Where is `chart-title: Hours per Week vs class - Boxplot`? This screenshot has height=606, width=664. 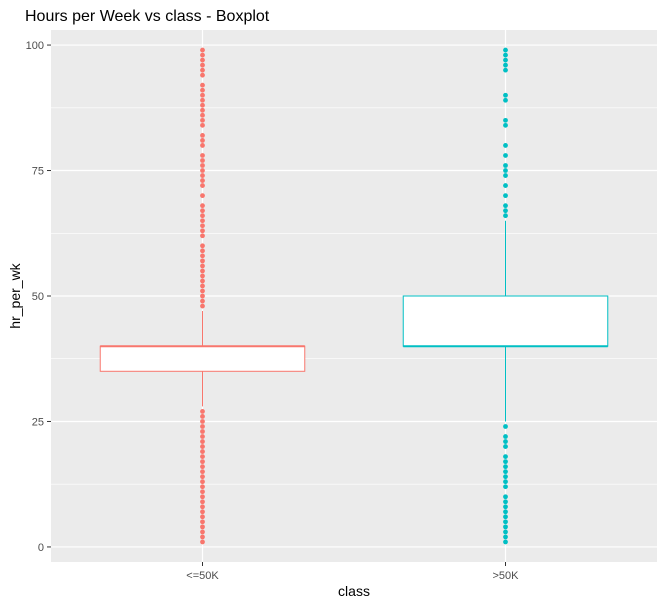
chart-title: Hours per Week vs class - Boxplot is located at coordinates (147, 16).